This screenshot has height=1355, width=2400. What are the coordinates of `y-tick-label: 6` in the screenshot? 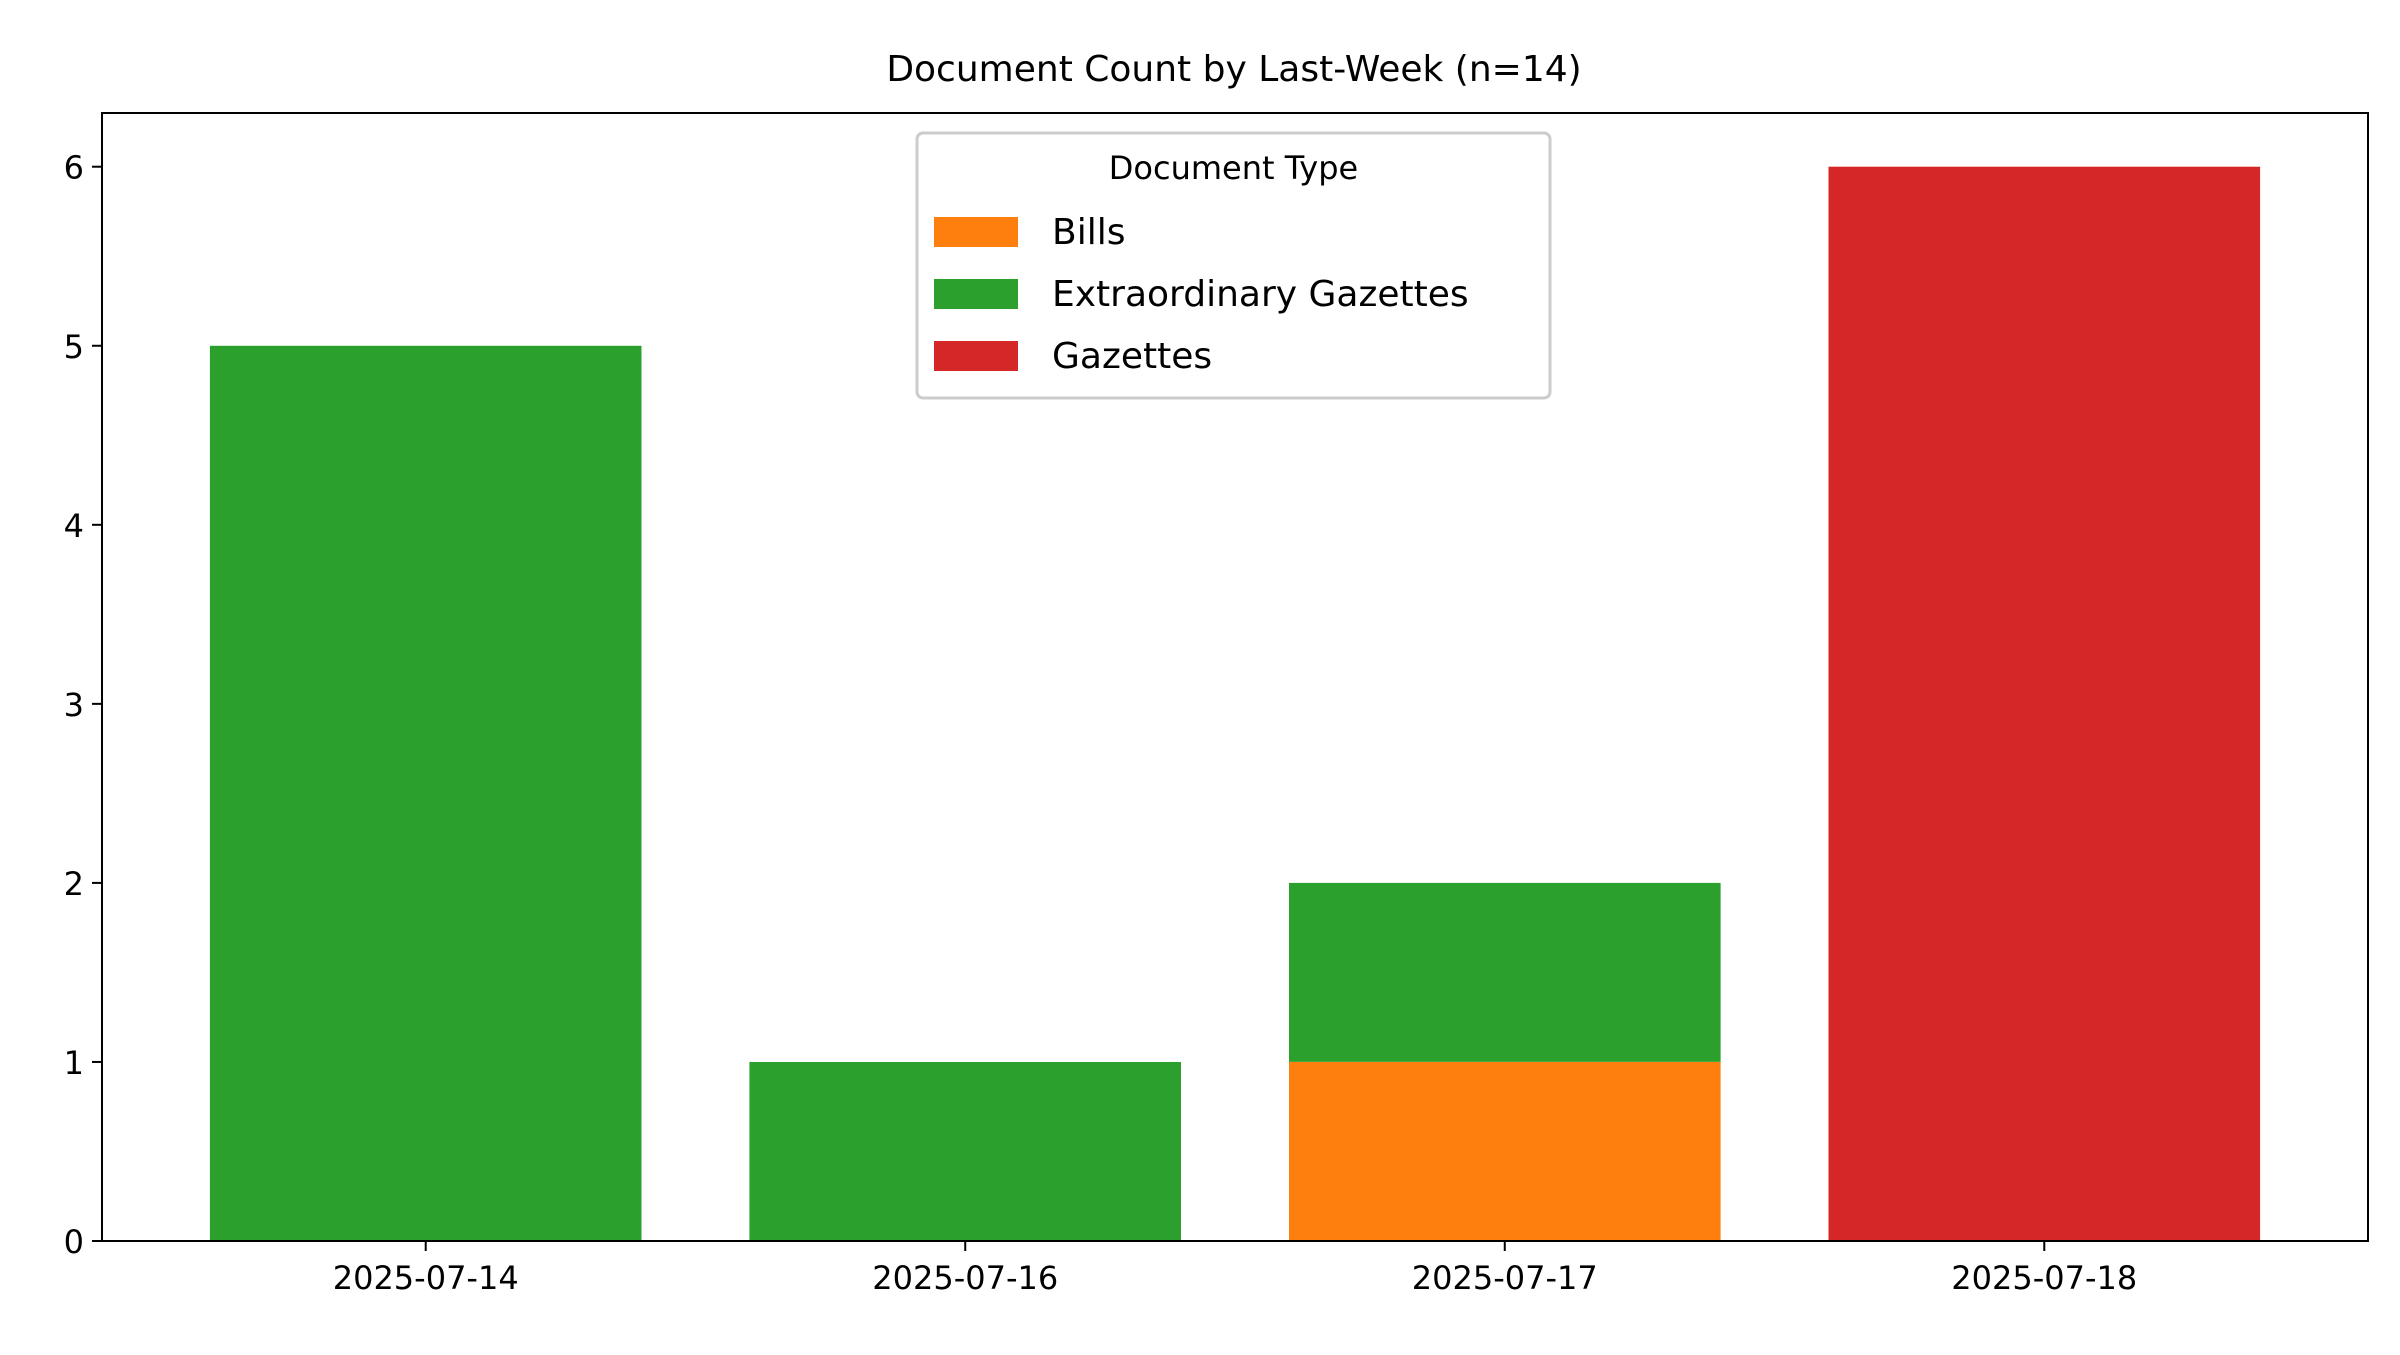 It's located at (74, 168).